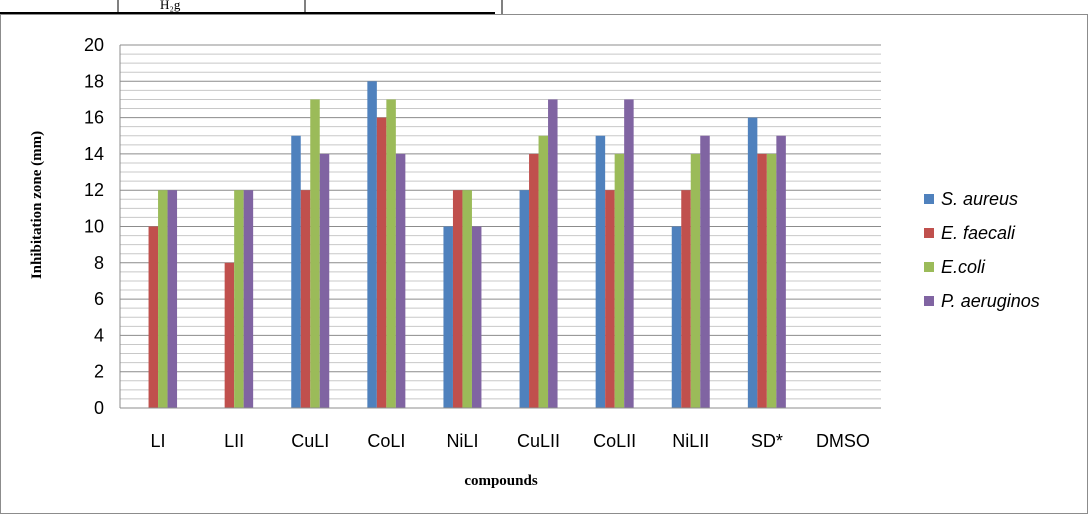 This screenshot has width=1089, height=515. Describe the element at coordinates (767, 441) in the screenshot. I see `x-tick-label: SD*` at that location.